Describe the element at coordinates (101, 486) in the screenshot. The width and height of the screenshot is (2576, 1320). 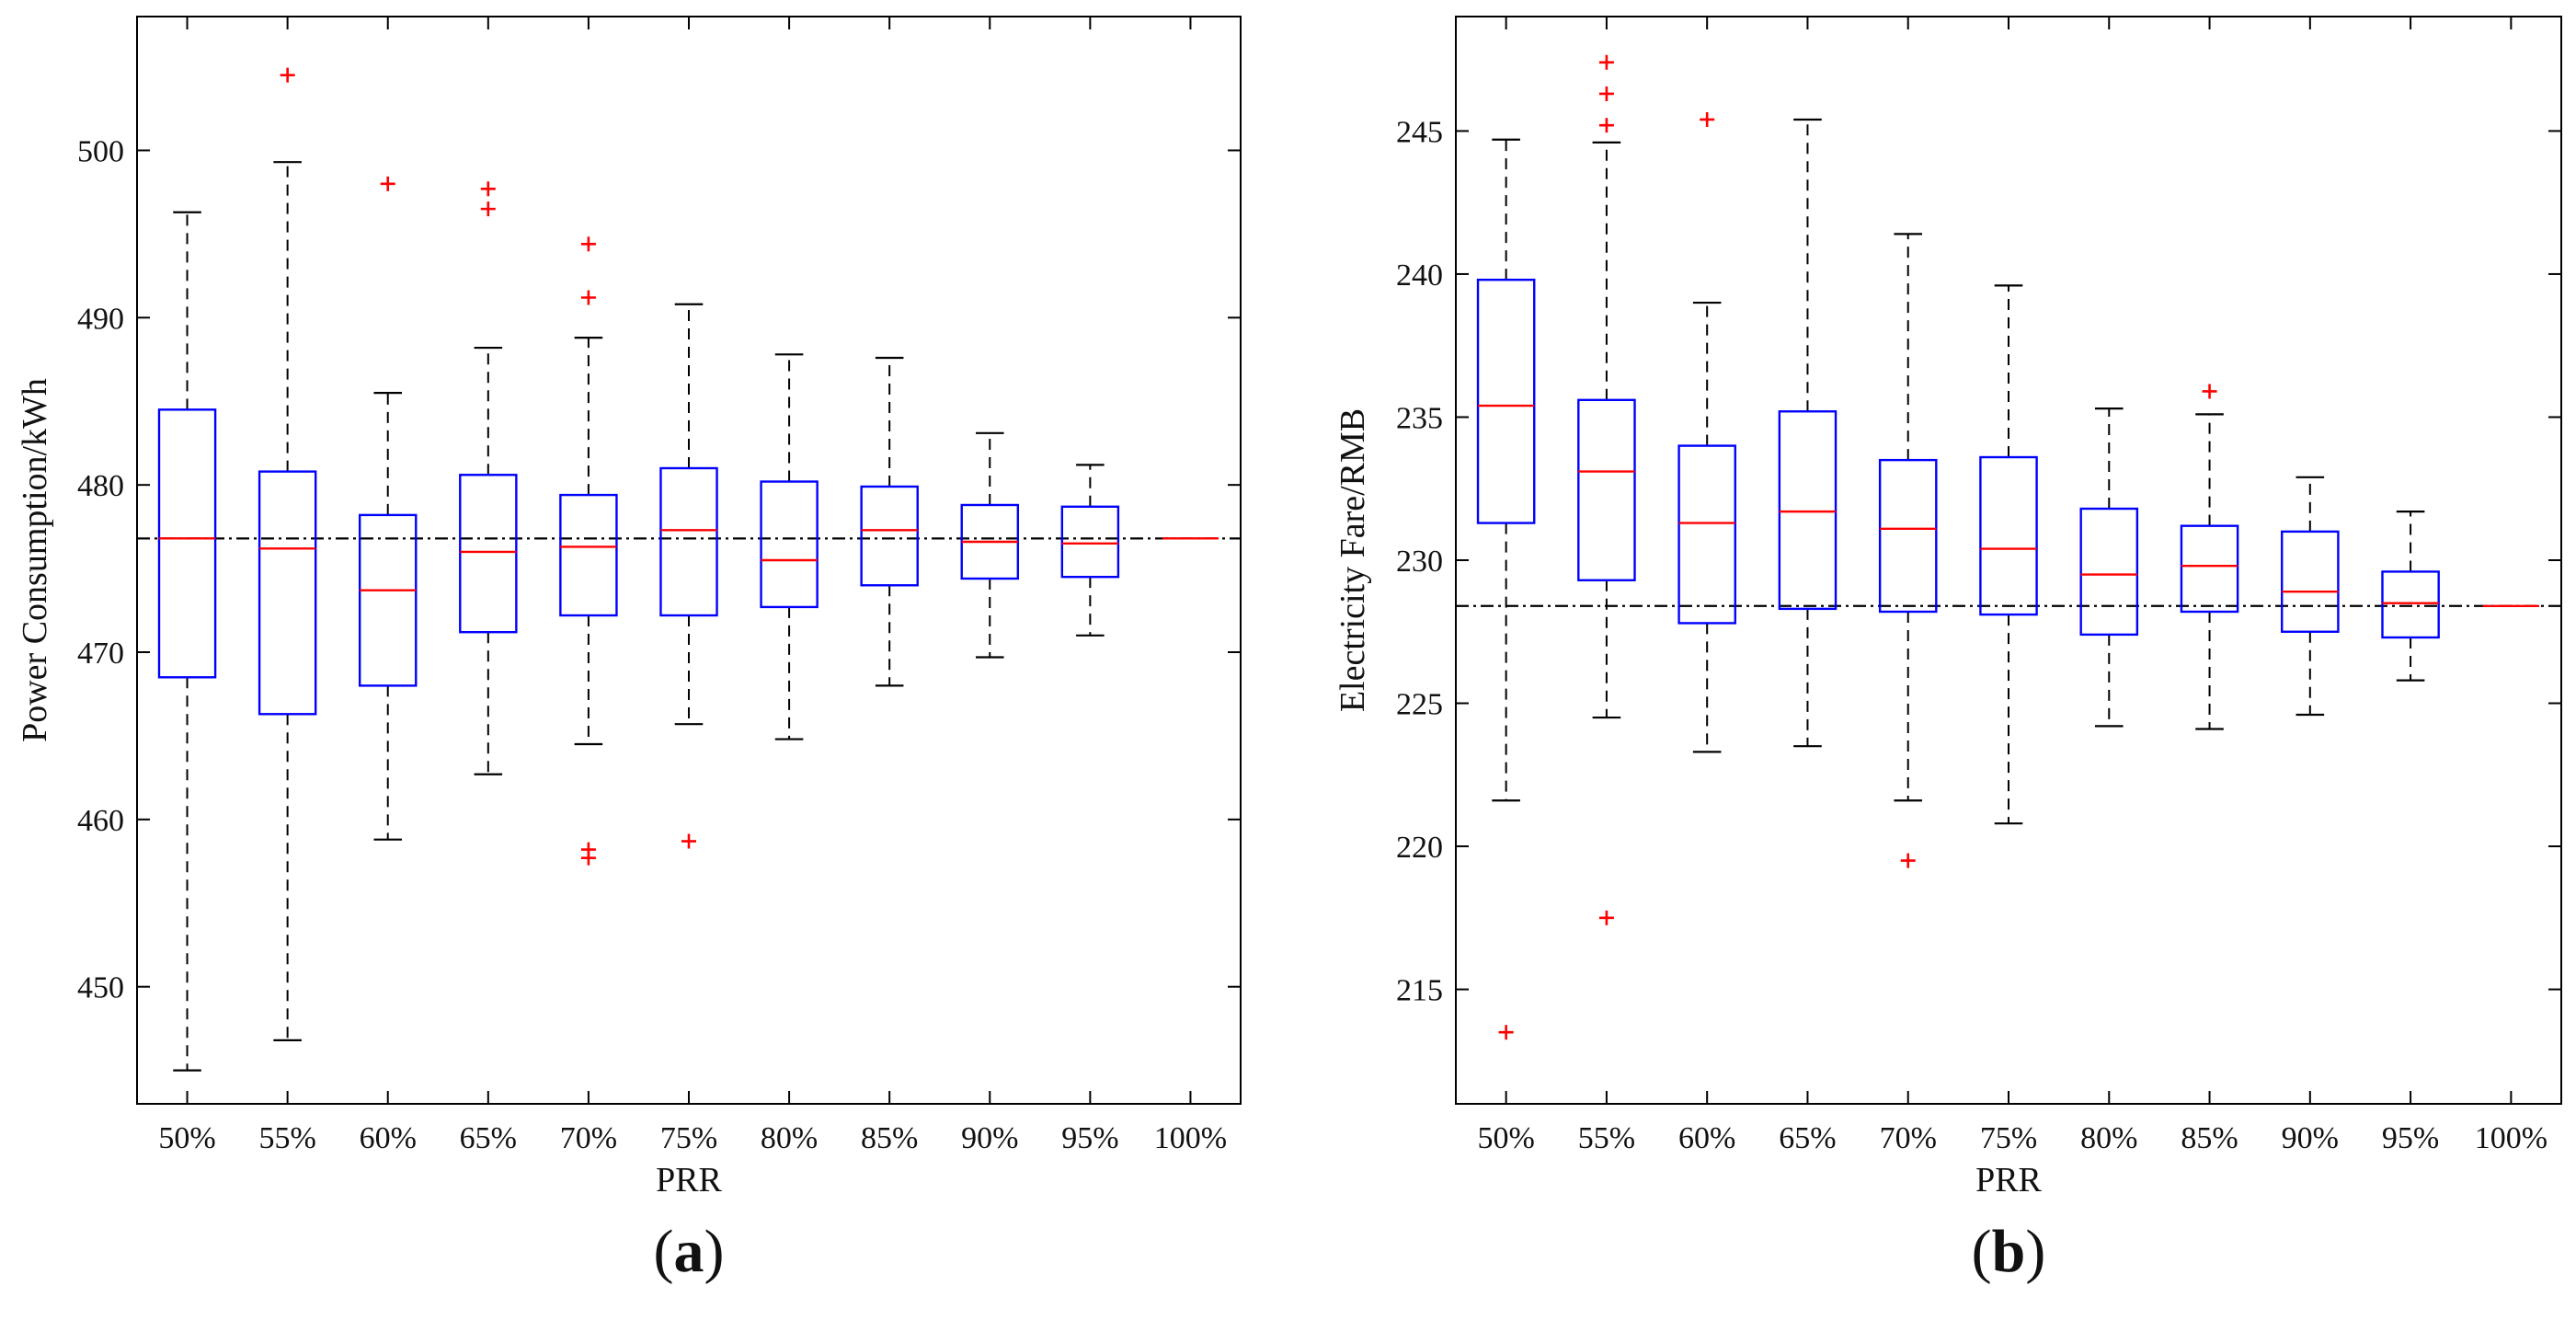
I see `y-tick-label: 480` at that location.